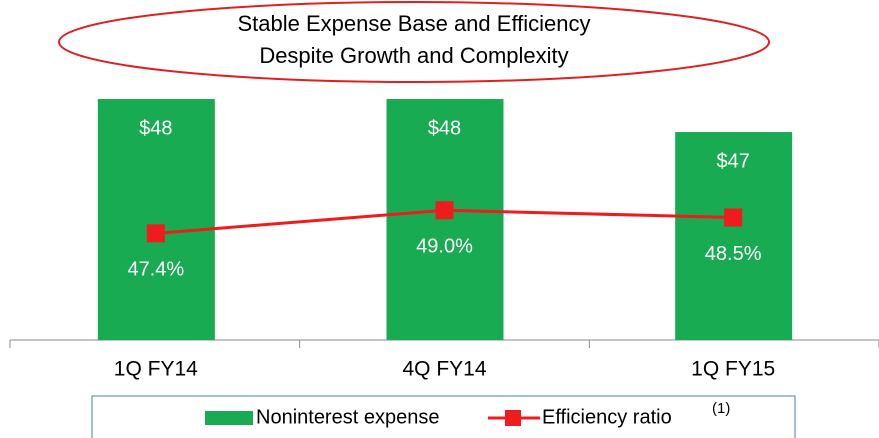 This screenshot has width=879, height=438. What do you see at coordinates (155, 270) in the screenshot?
I see `line-value-label: 47.4%` at bounding box center [155, 270].